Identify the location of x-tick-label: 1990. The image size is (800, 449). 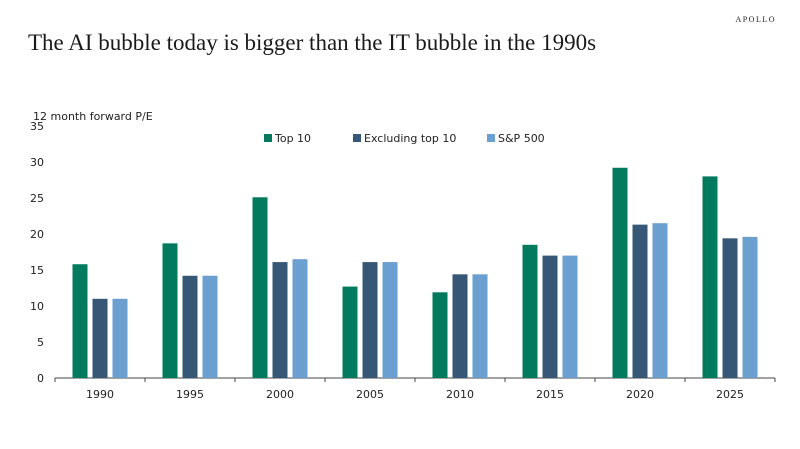
(100, 394).